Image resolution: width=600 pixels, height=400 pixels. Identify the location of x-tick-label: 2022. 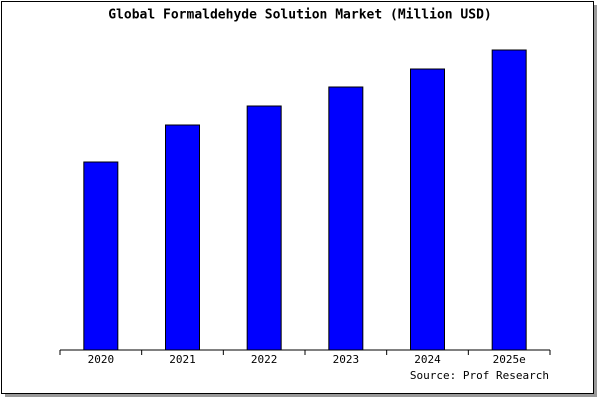
(264, 359).